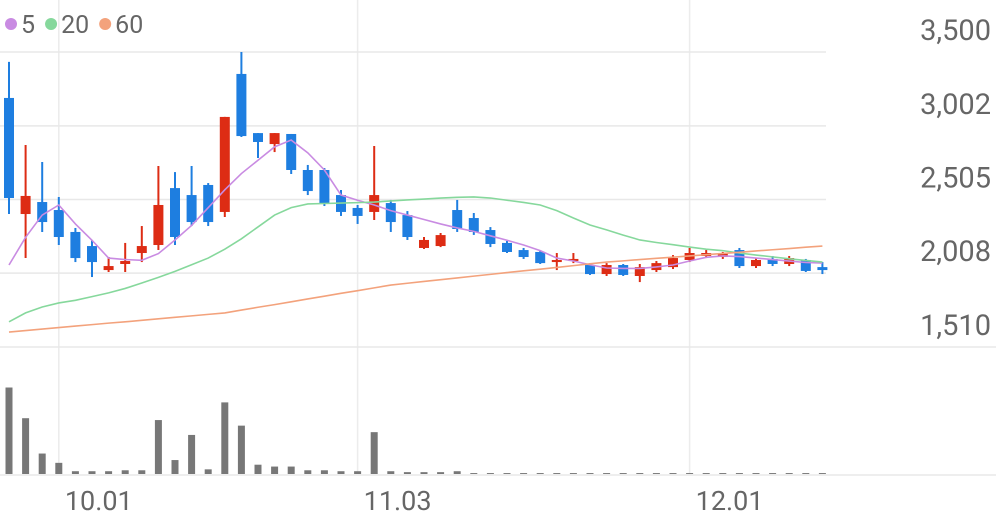 The width and height of the screenshot is (996, 519). I want to click on legend-label: 5, so click(28, 25).